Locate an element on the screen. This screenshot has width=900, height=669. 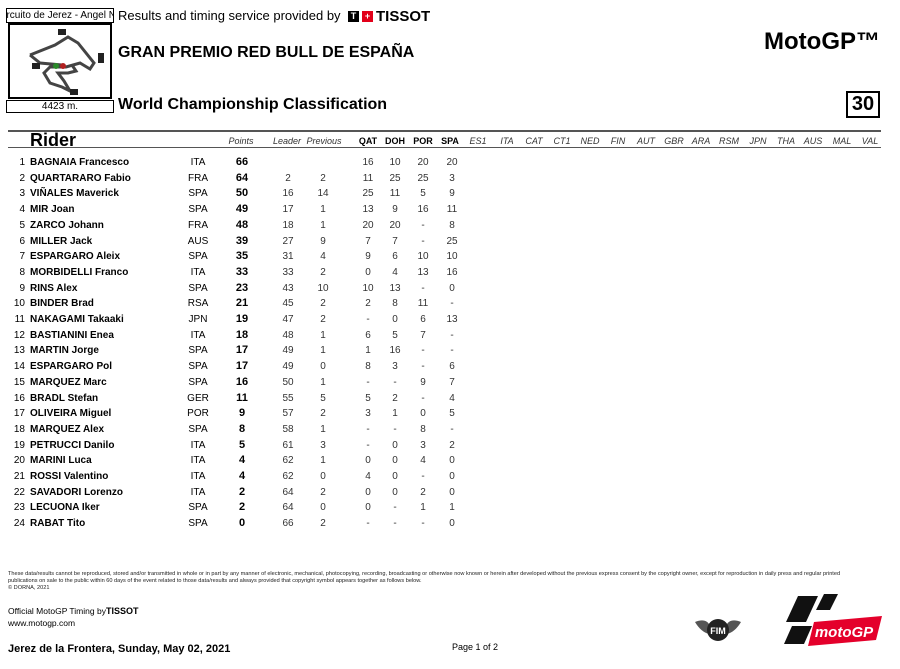
nation: SPA is located at coordinates (198, 210).